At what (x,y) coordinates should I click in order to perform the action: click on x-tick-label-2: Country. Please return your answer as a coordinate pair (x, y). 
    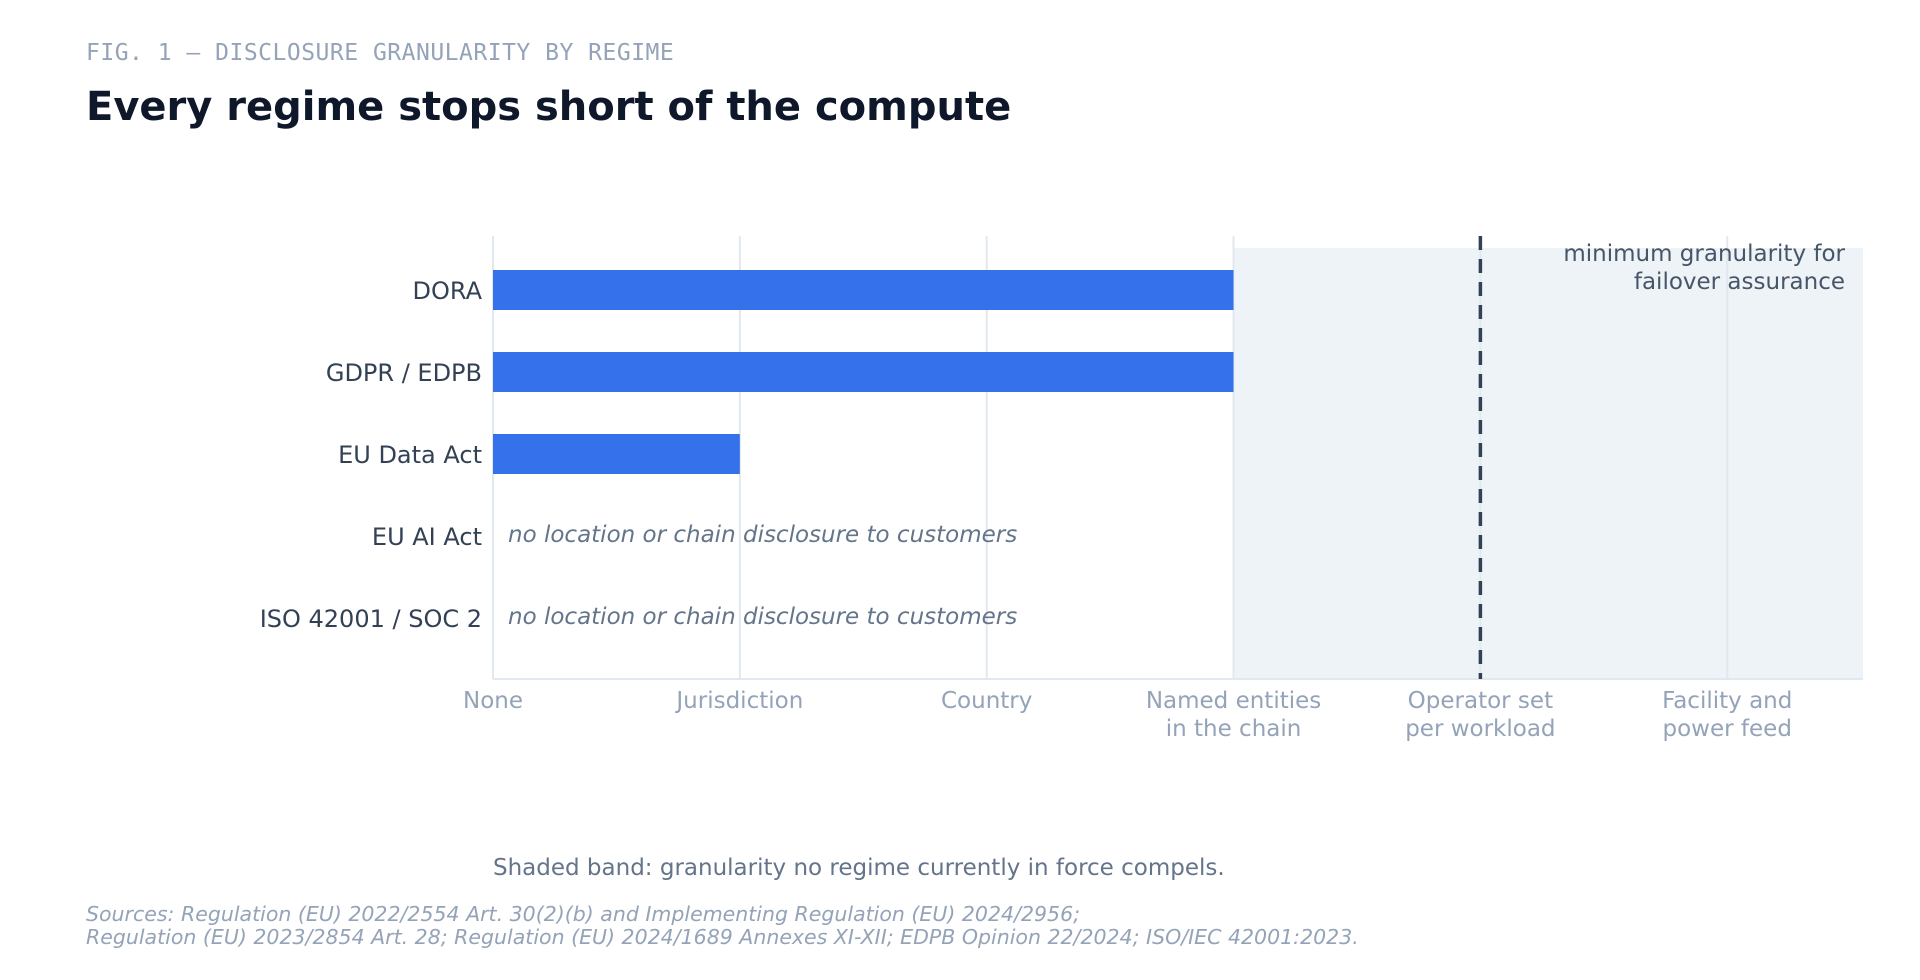
    Looking at the image, I should click on (986, 701).